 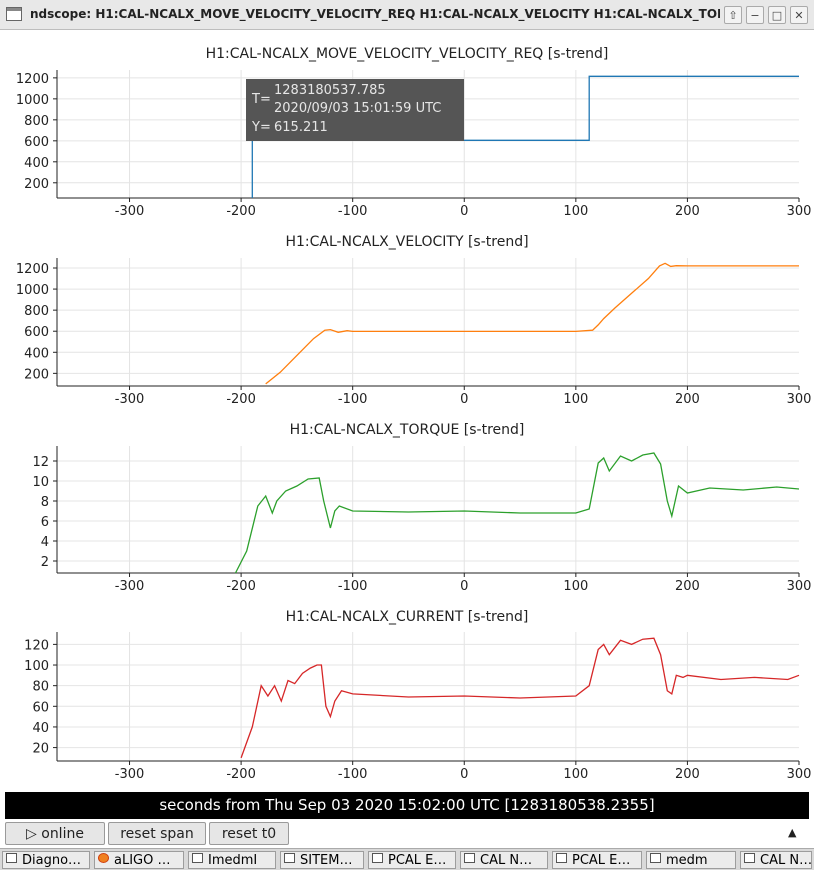 What do you see at coordinates (157, 833) in the screenshot?
I see `reset-span-button: reset span` at bounding box center [157, 833].